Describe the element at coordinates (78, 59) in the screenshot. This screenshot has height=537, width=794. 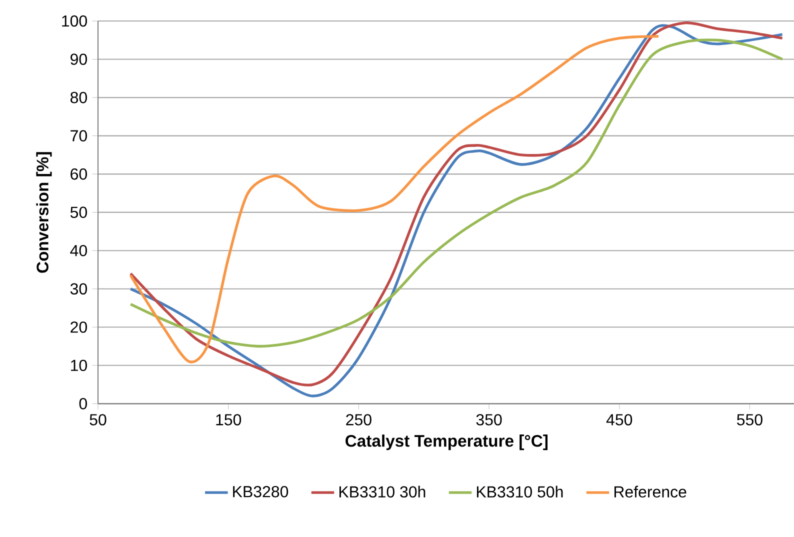
I see `y-tick-label: 90` at that location.